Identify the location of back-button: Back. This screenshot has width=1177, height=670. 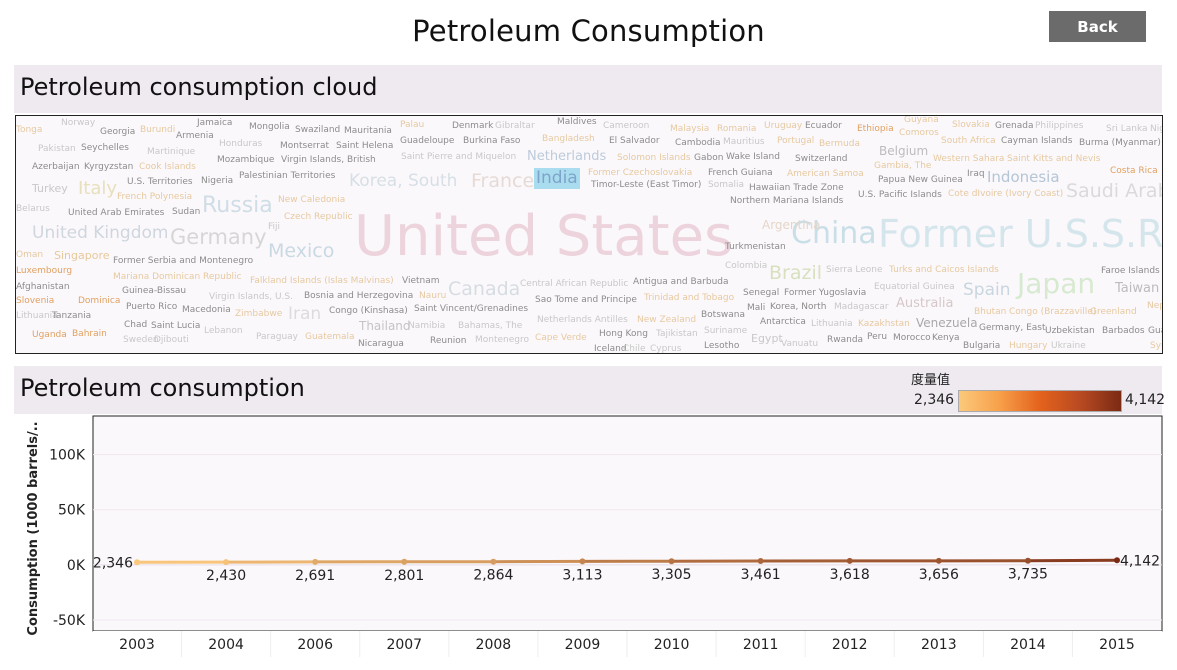
(1097, 26).